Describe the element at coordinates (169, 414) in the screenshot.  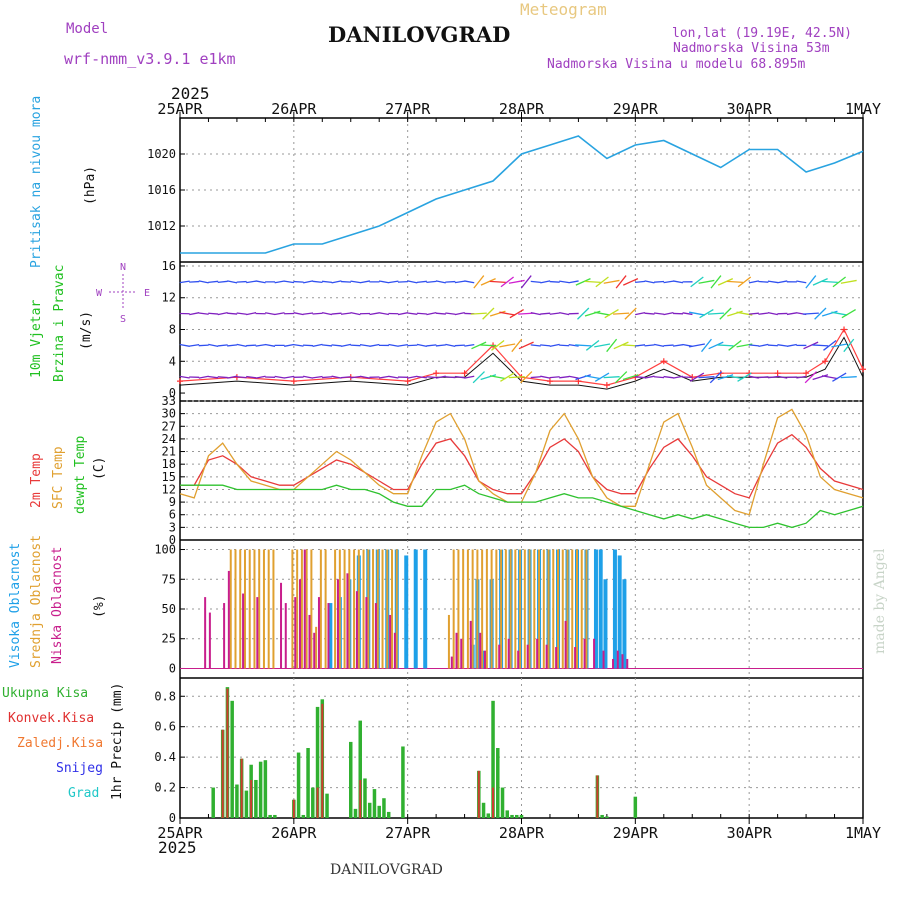
I see `temp-ytick-label: 30` at that location.